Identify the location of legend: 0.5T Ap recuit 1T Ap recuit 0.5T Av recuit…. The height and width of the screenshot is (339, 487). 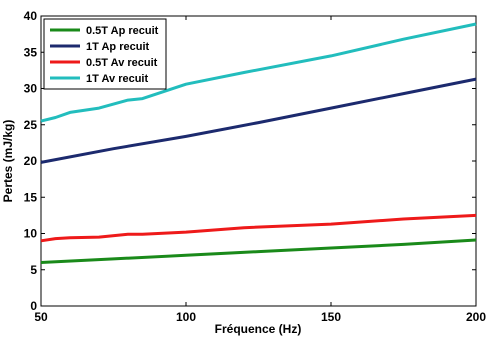
(105, 54).